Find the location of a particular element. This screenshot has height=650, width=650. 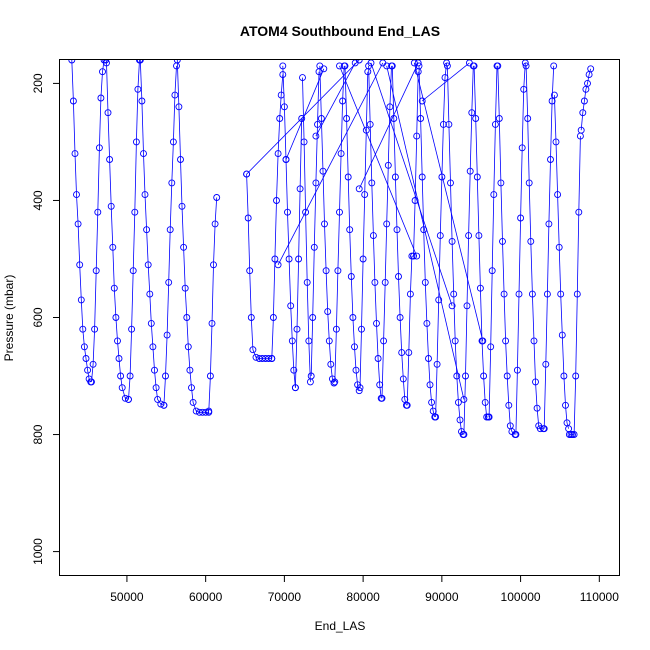

x-tick-label: 100000 is located at coordinates (521, 597).